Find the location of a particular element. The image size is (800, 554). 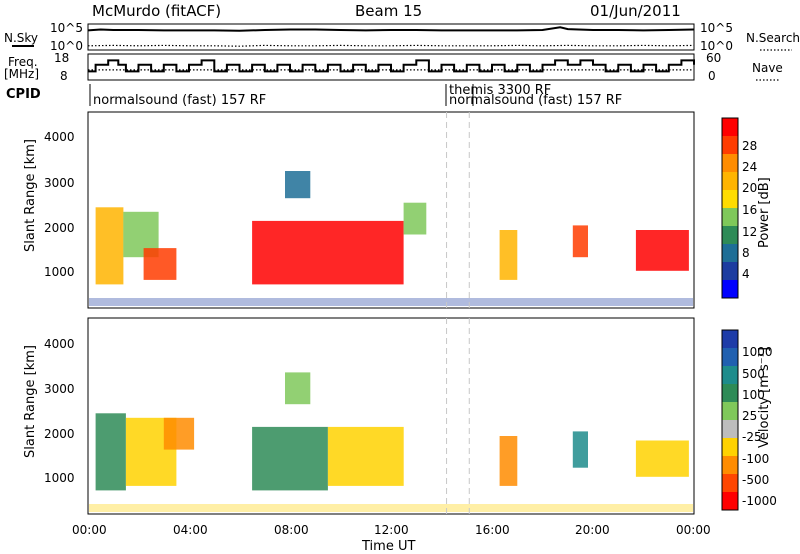

status-left-tick-top: 10^5 is located at coordinates (66, 28).